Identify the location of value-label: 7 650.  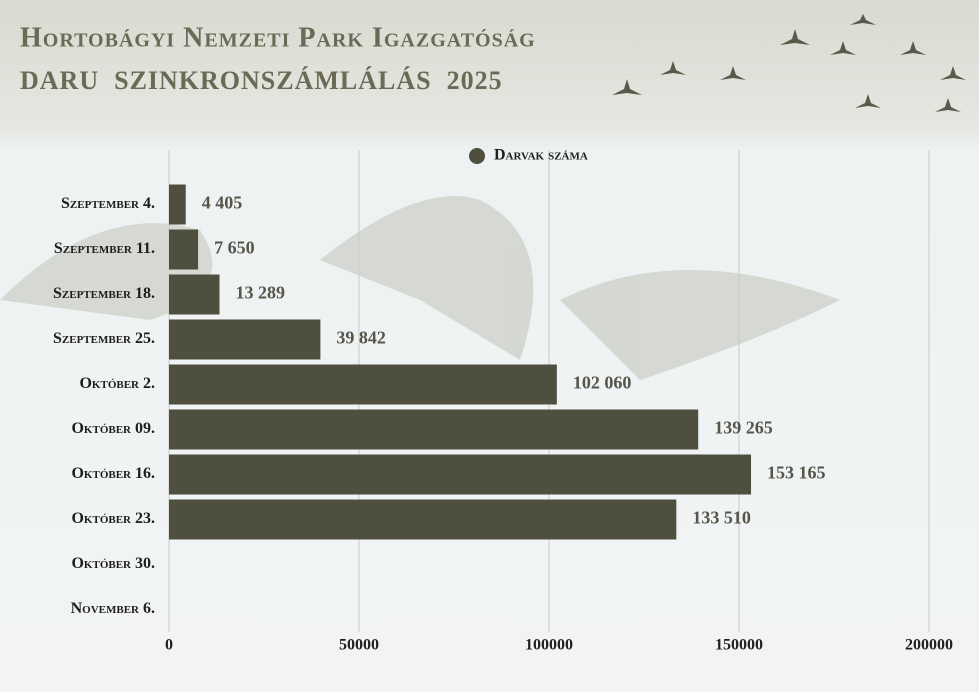
(234, 248).